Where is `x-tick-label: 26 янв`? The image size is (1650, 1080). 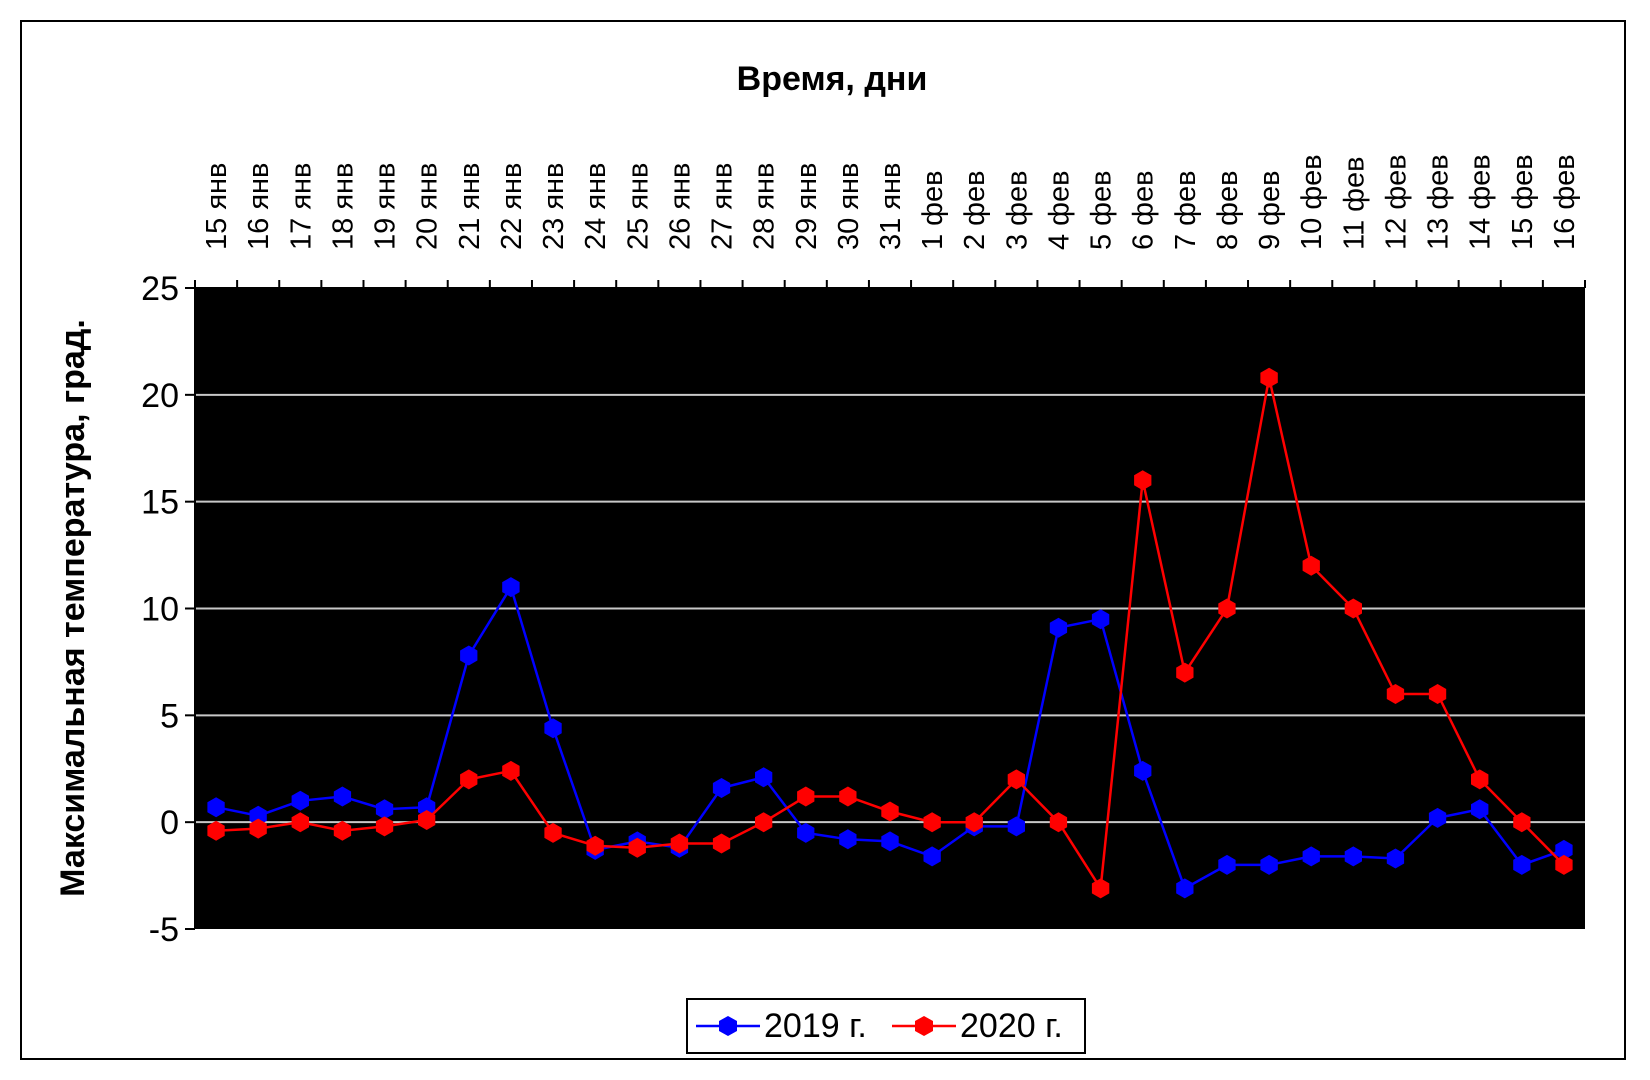
x-tick-label: 26 янв is located at coordinates (680, 206).